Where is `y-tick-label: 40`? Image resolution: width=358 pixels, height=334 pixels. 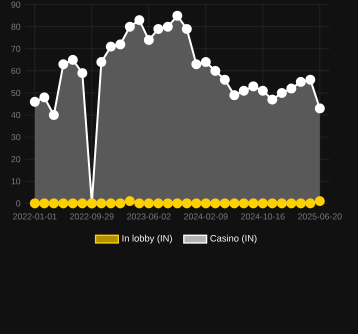
y-tick-label: 40 is located at coordinates (15, 115).